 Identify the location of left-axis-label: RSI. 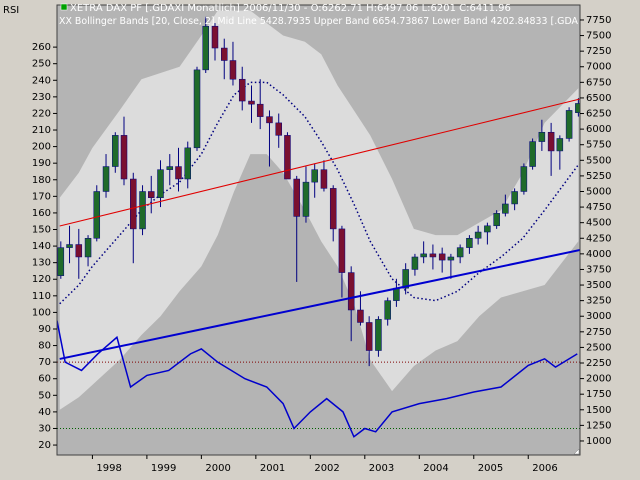
(11, 10).